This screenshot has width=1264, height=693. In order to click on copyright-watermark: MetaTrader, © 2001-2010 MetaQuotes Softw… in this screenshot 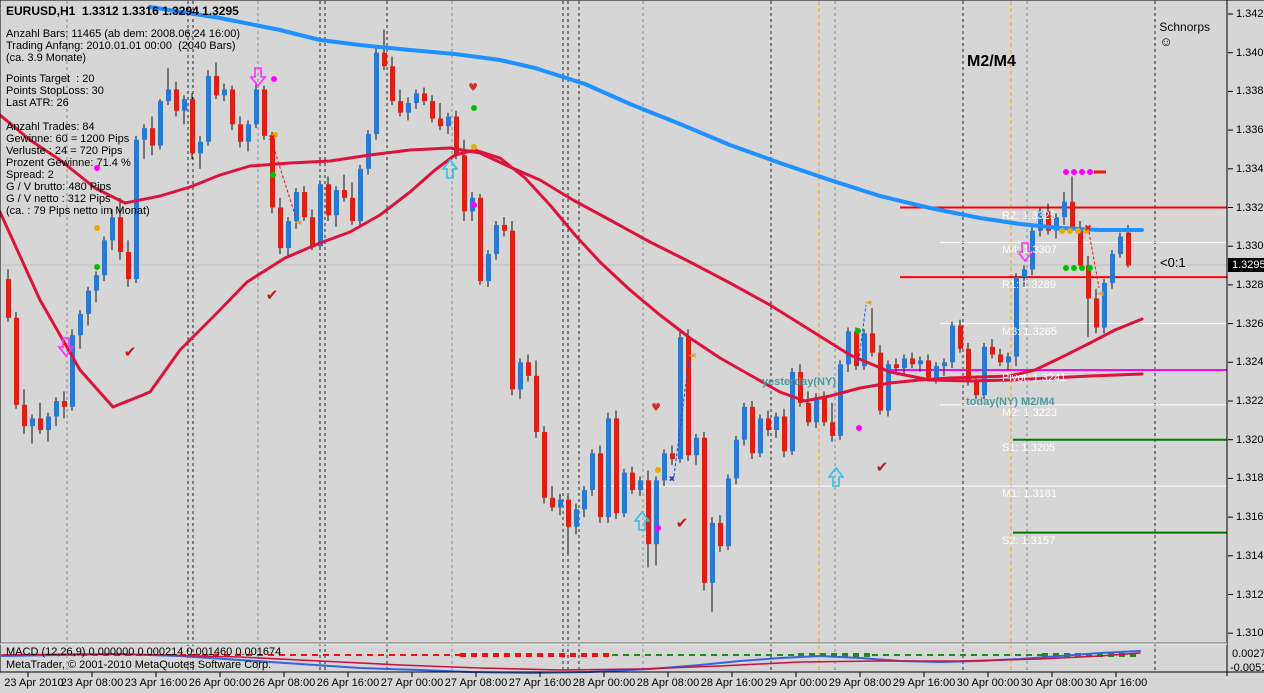, I will do `click(139, 665)`.